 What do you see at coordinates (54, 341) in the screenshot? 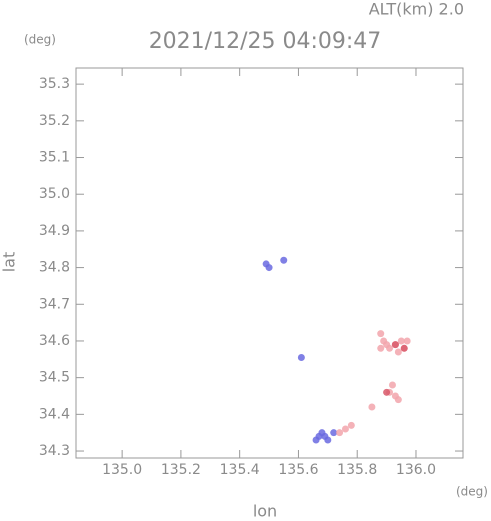
I see `y-tick-label: 34.6` at bounding box center [54, 341].